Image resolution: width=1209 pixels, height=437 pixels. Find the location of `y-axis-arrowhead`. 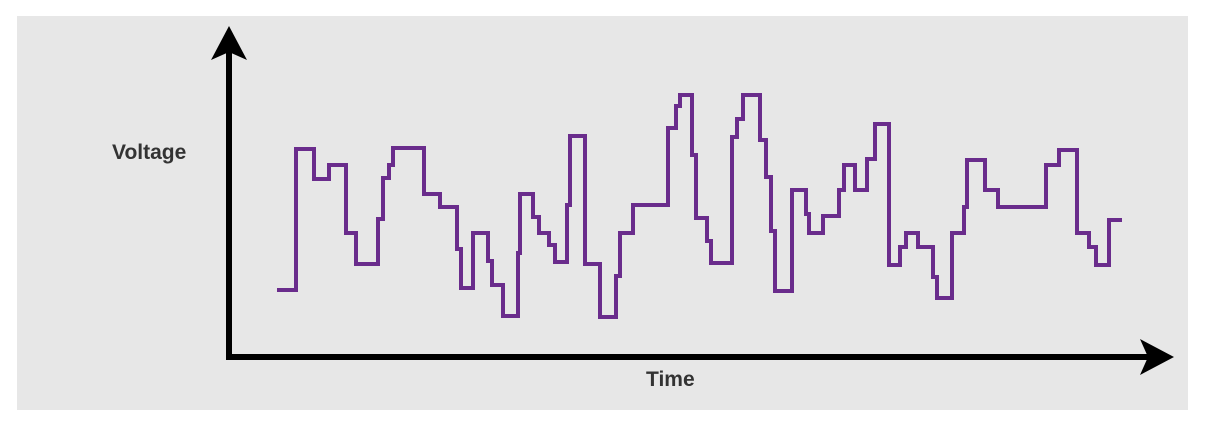

y-axis-arrowhead is located at coordinates (229, 43).